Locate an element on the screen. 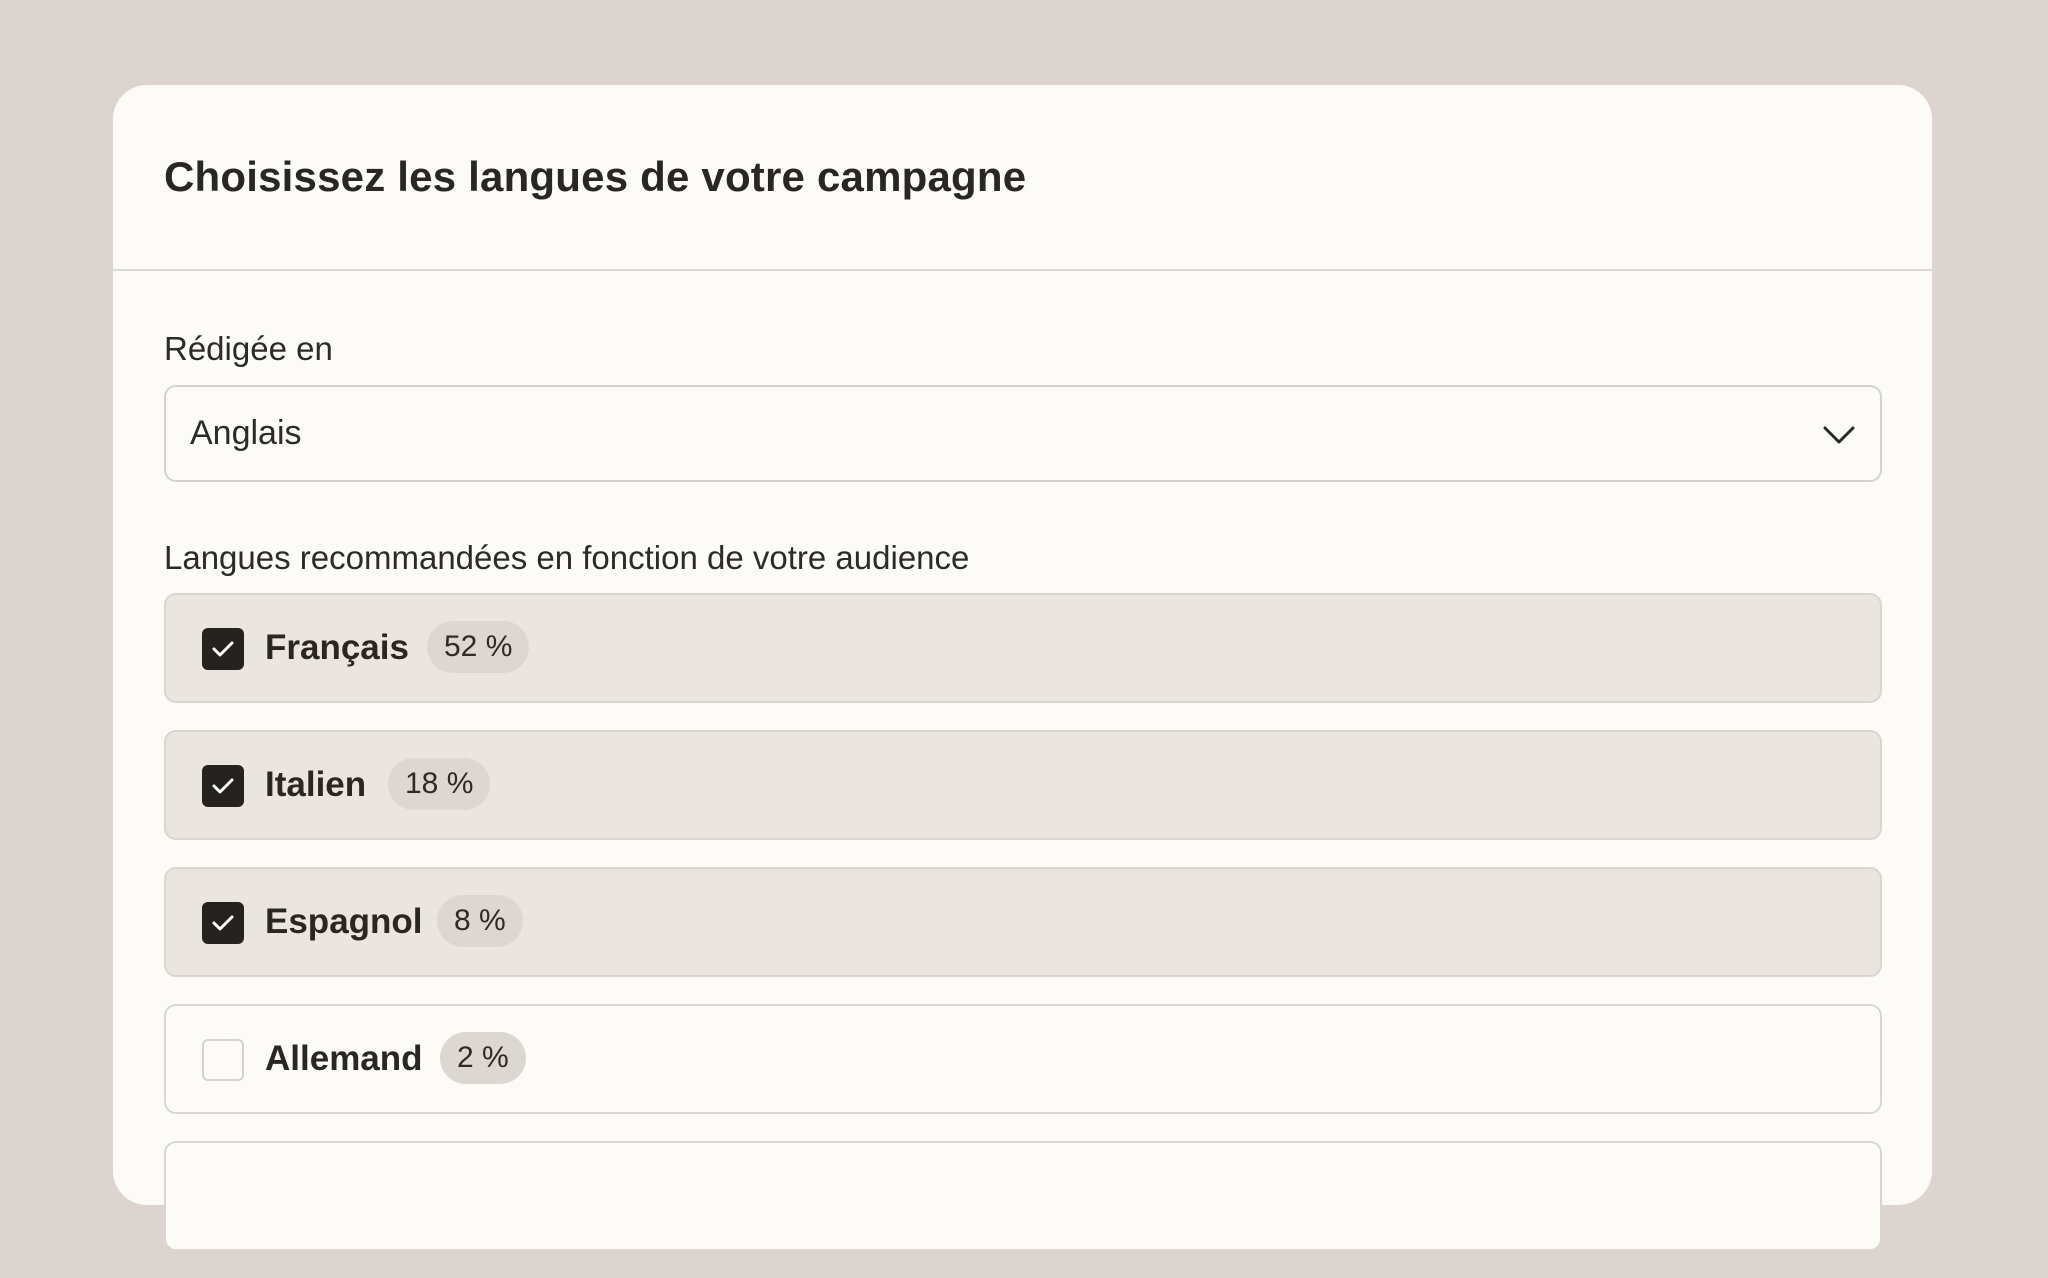 This screenshot has height=1278, width=2048. language-option-next is located at coordinates (1023, 1196).